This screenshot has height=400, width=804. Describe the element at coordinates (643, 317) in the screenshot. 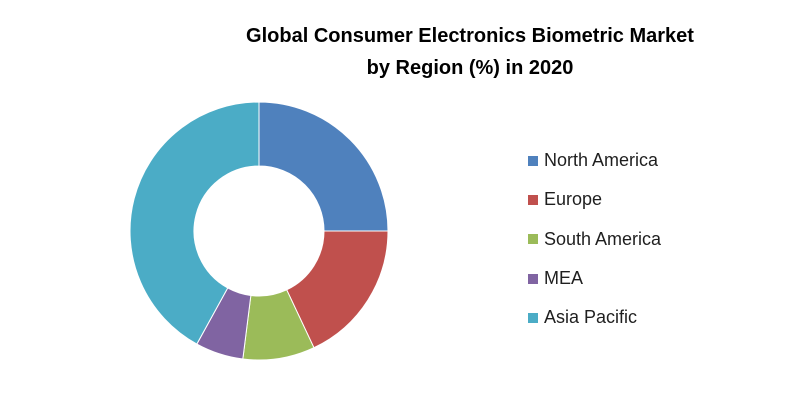

I see `legend-item-asia-pacific: Asia Pacific` at that location.